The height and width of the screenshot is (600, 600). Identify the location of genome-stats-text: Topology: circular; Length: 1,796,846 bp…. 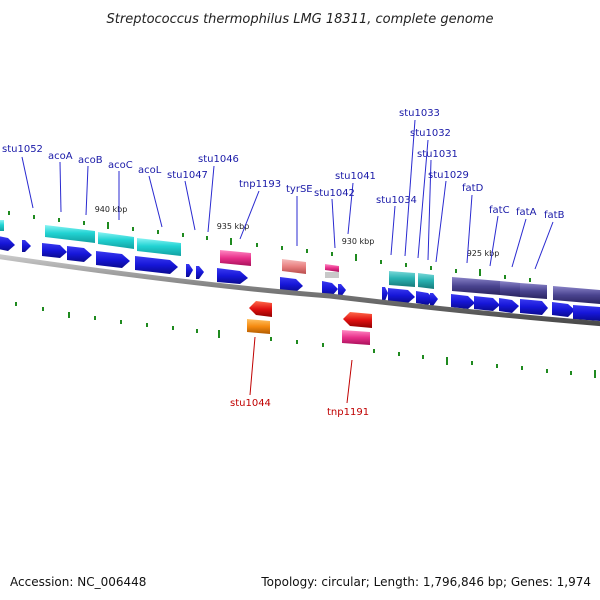
(426, 582).